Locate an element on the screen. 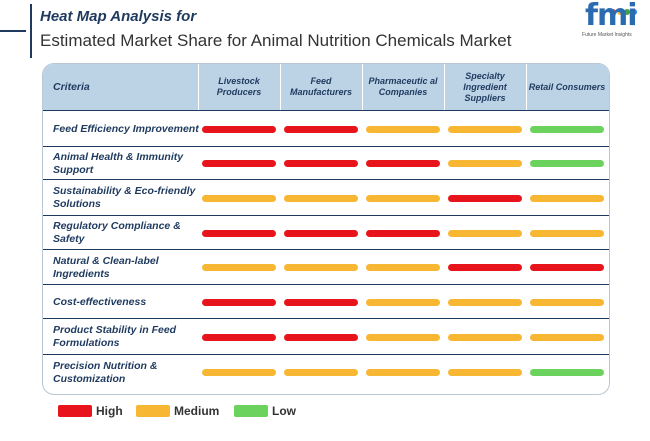 Image resolution: width=650 pixels, height=441 pixels. logo-subtitle: Future Market Insights is located at coordinates (607, 35).